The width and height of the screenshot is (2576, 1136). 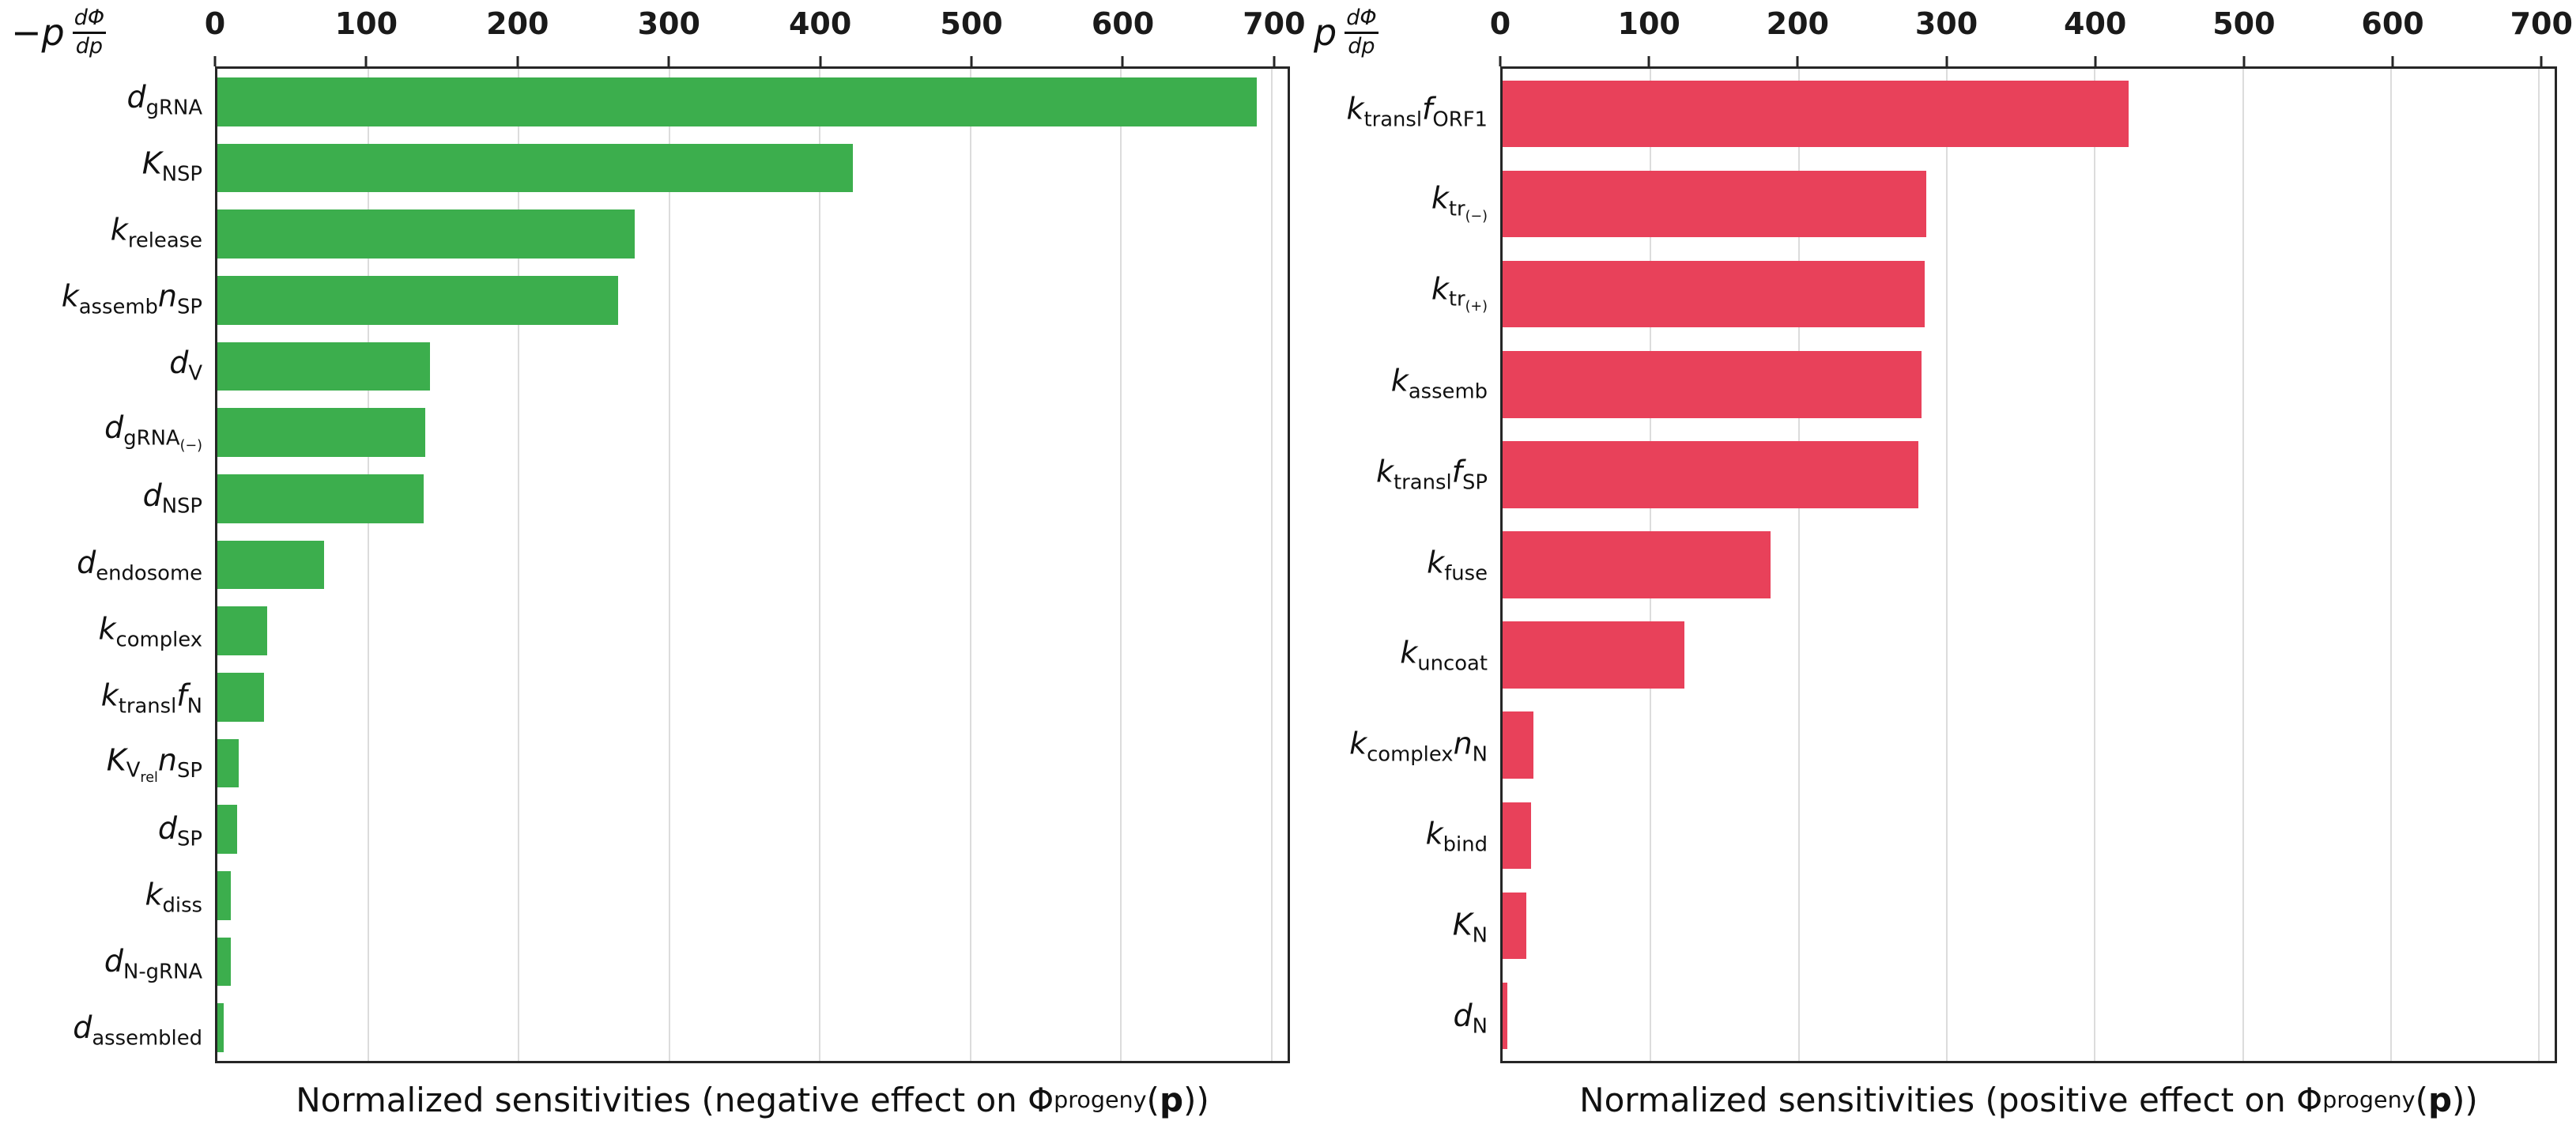 What do you see at coordinates (172, 498) in the screenshot?
I see `category-label: dNSP` at bounding box center [172, 498].